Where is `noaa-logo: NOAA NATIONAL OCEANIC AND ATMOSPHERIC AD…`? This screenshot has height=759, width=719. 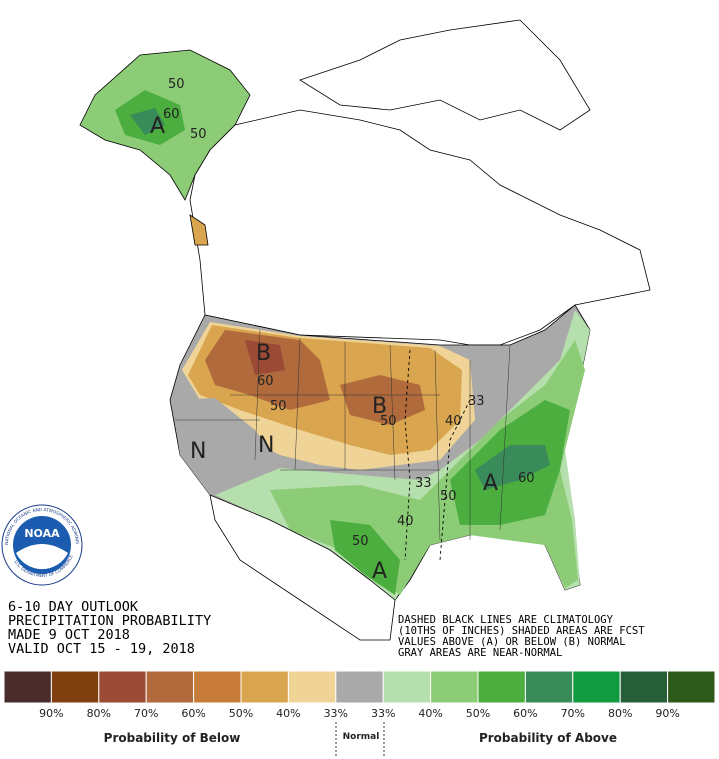
noaa-logo: NOAA NATIONAL OCEANIC AND ATMOSPHERIC AD… is located at coordinates (41, 293).